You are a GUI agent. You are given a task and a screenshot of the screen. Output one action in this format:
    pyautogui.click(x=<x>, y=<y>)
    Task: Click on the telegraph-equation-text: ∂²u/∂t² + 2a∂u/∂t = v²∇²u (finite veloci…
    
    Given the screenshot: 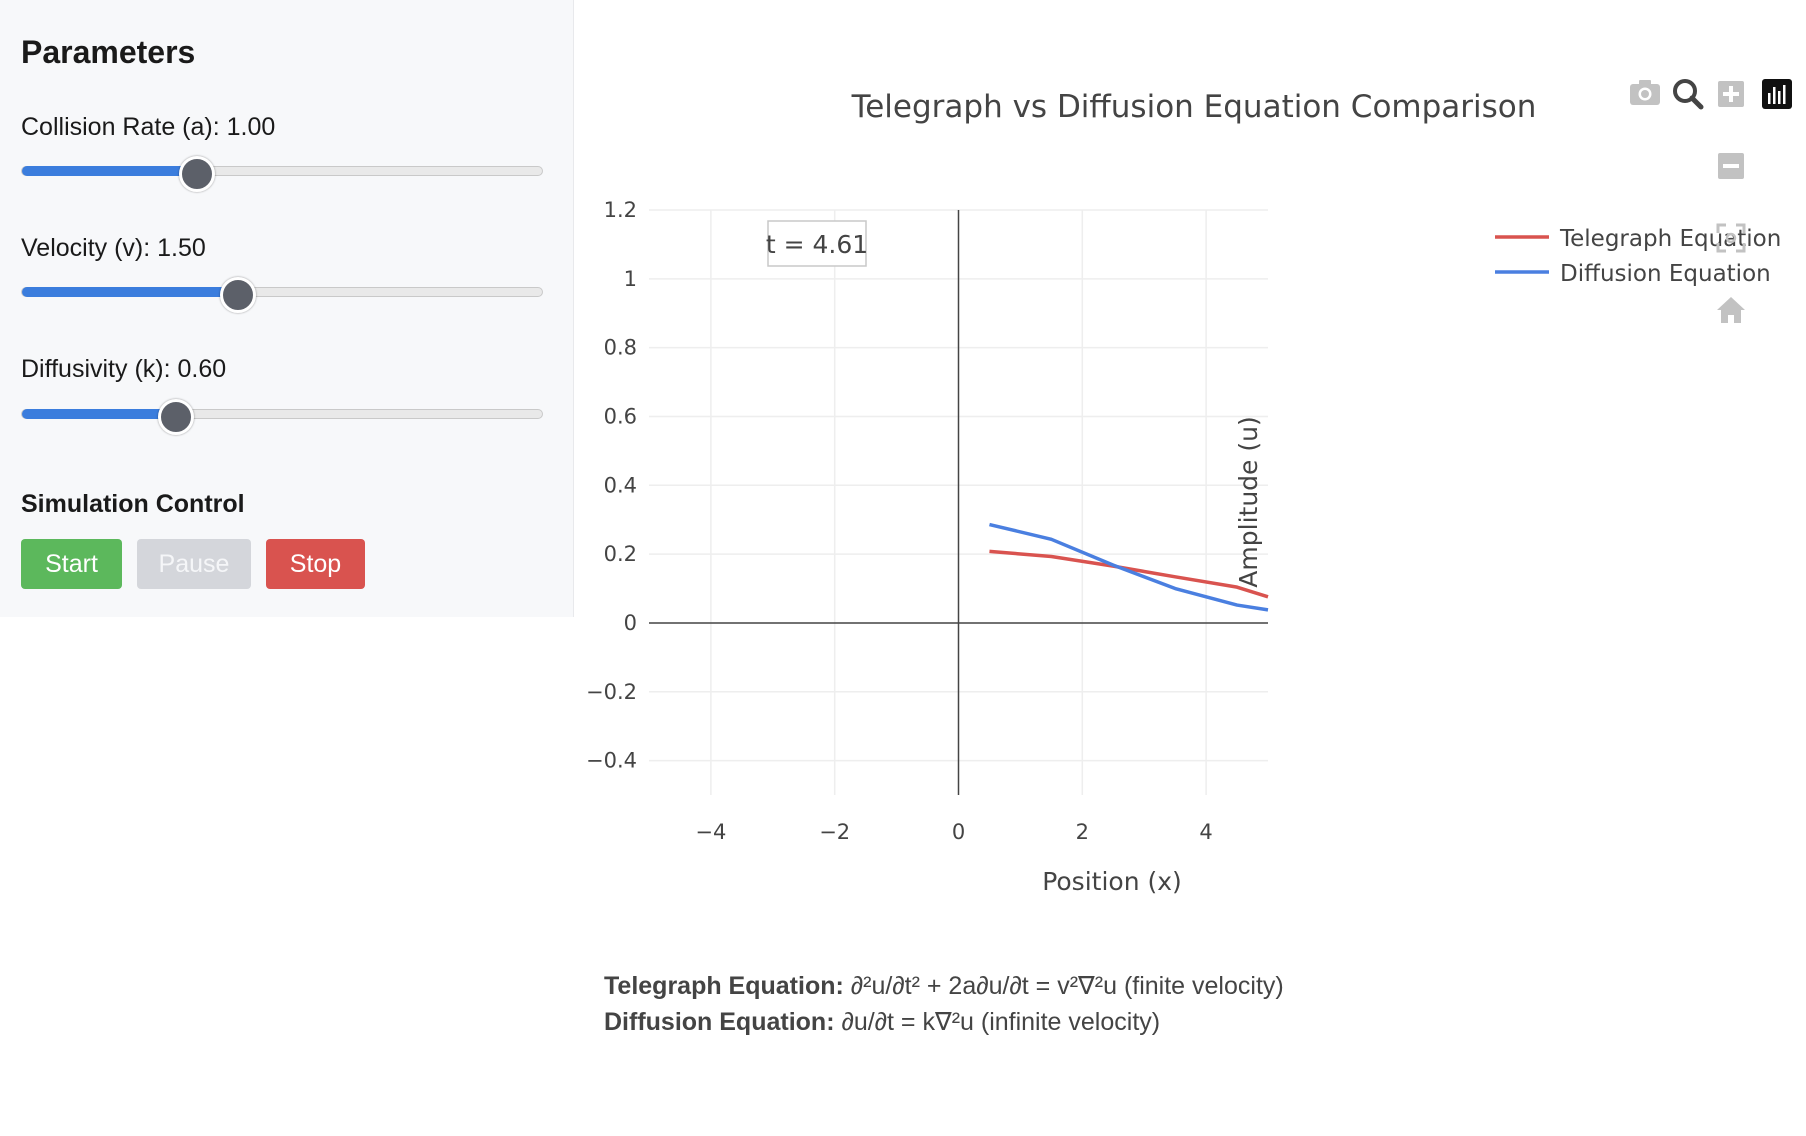 What is the action you would take?
    pyautogui.click(x=1063, y=986)
    